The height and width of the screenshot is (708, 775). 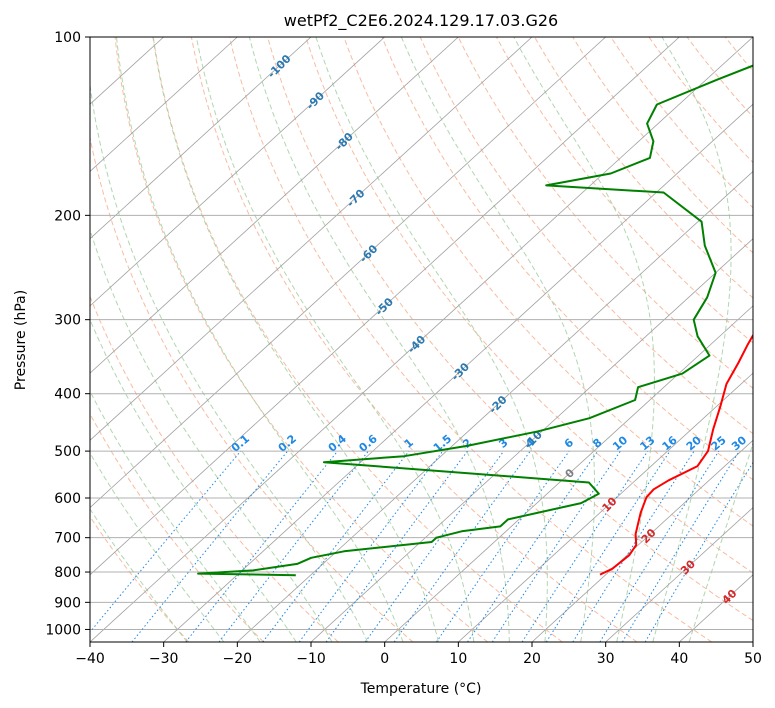 What do you see at coordinates (67, 499) in the screenshot?
I see `y-tick-label: 600` at bounding box center [67, 499].